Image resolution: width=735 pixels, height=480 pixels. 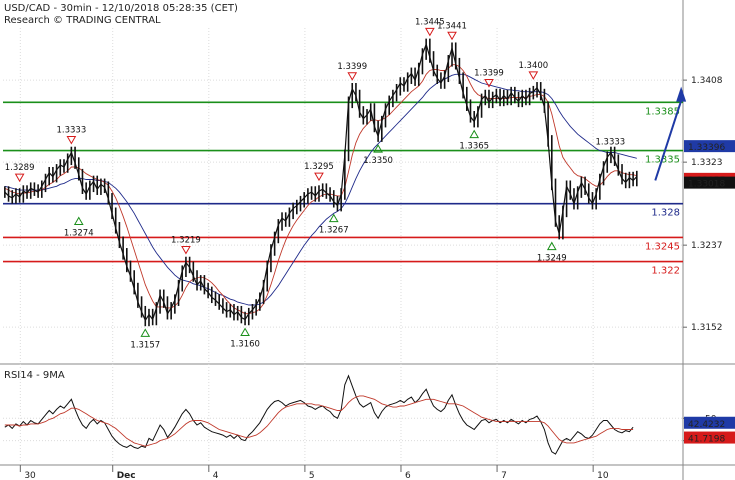 I want to click on rsi-title: RSI14 - 9MA, so click(x=34, y=375).